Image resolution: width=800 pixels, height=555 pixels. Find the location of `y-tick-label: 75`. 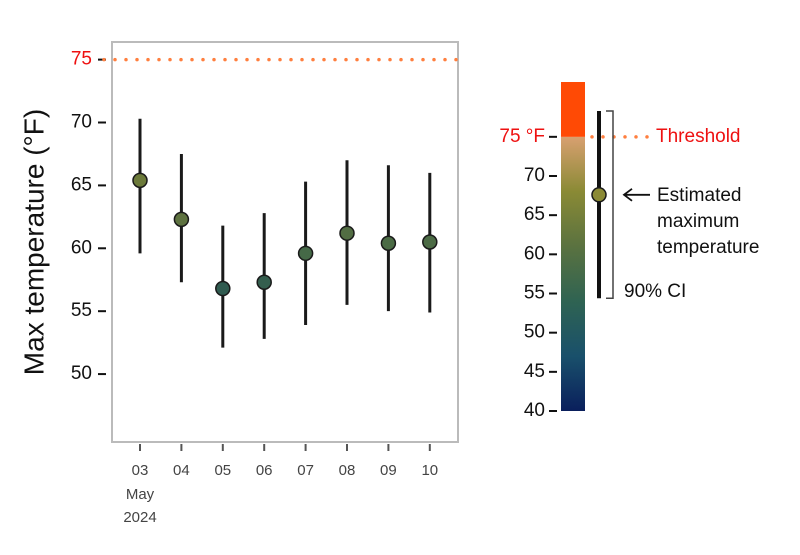

y-tick-label: 75 is located at coordinates (81, 59).